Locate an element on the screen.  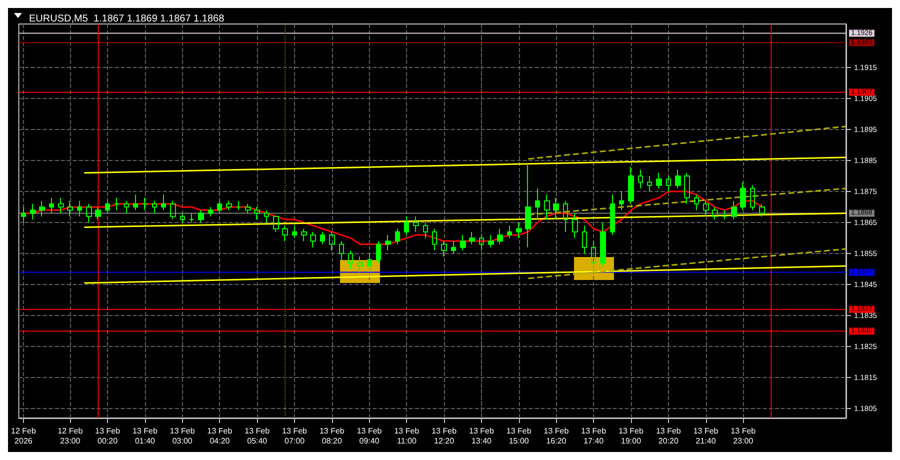
x-tick-label: 12 Feb 23:00 is located at coordinates (71, 436).